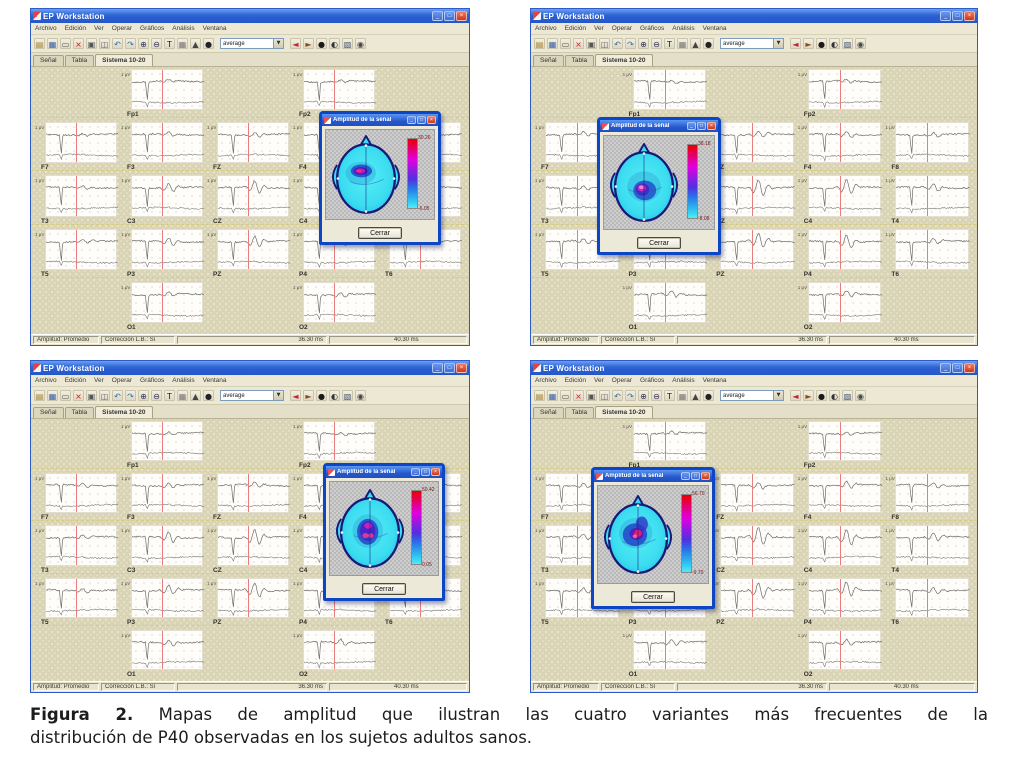 This screenshot has width=1024, height=765. Describe the element at coordinates (643, 43) in the screenshot. I see `zoom-in-icon: ⊕` at that location.